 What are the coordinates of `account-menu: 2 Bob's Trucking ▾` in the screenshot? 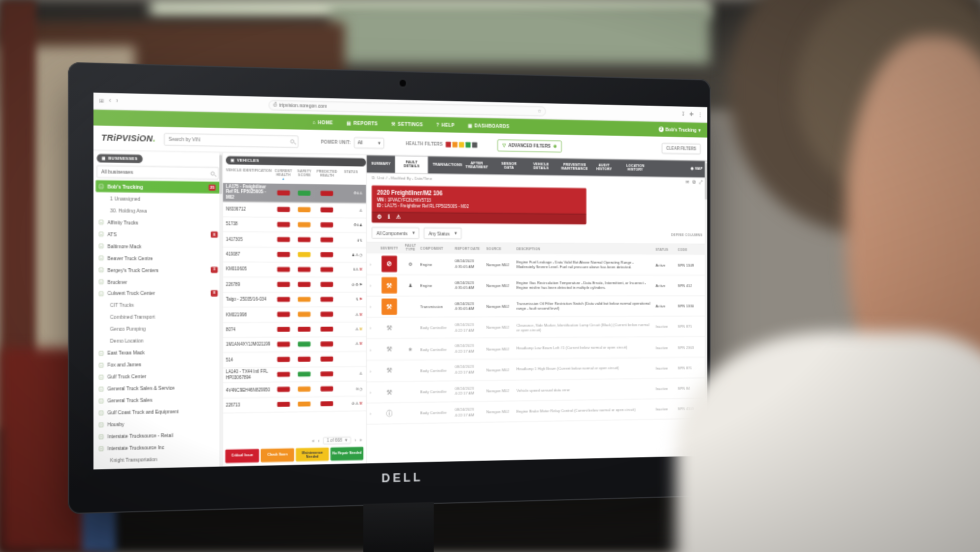 It's located at (679, 129).